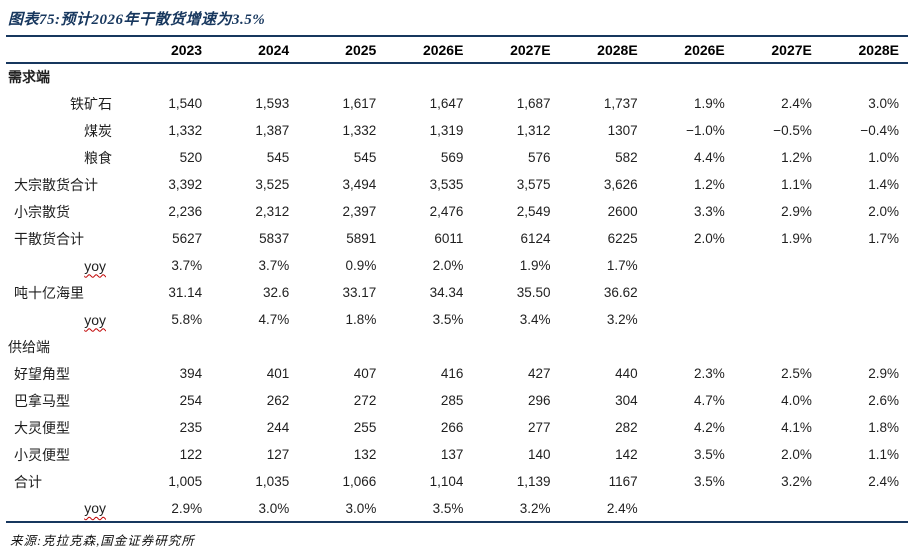 Image resolution: width=915 pixels, height=549 pixels. Describe the element at coordinates (539, 427) in the screenshot. I see `cell-value: 277` at that location.